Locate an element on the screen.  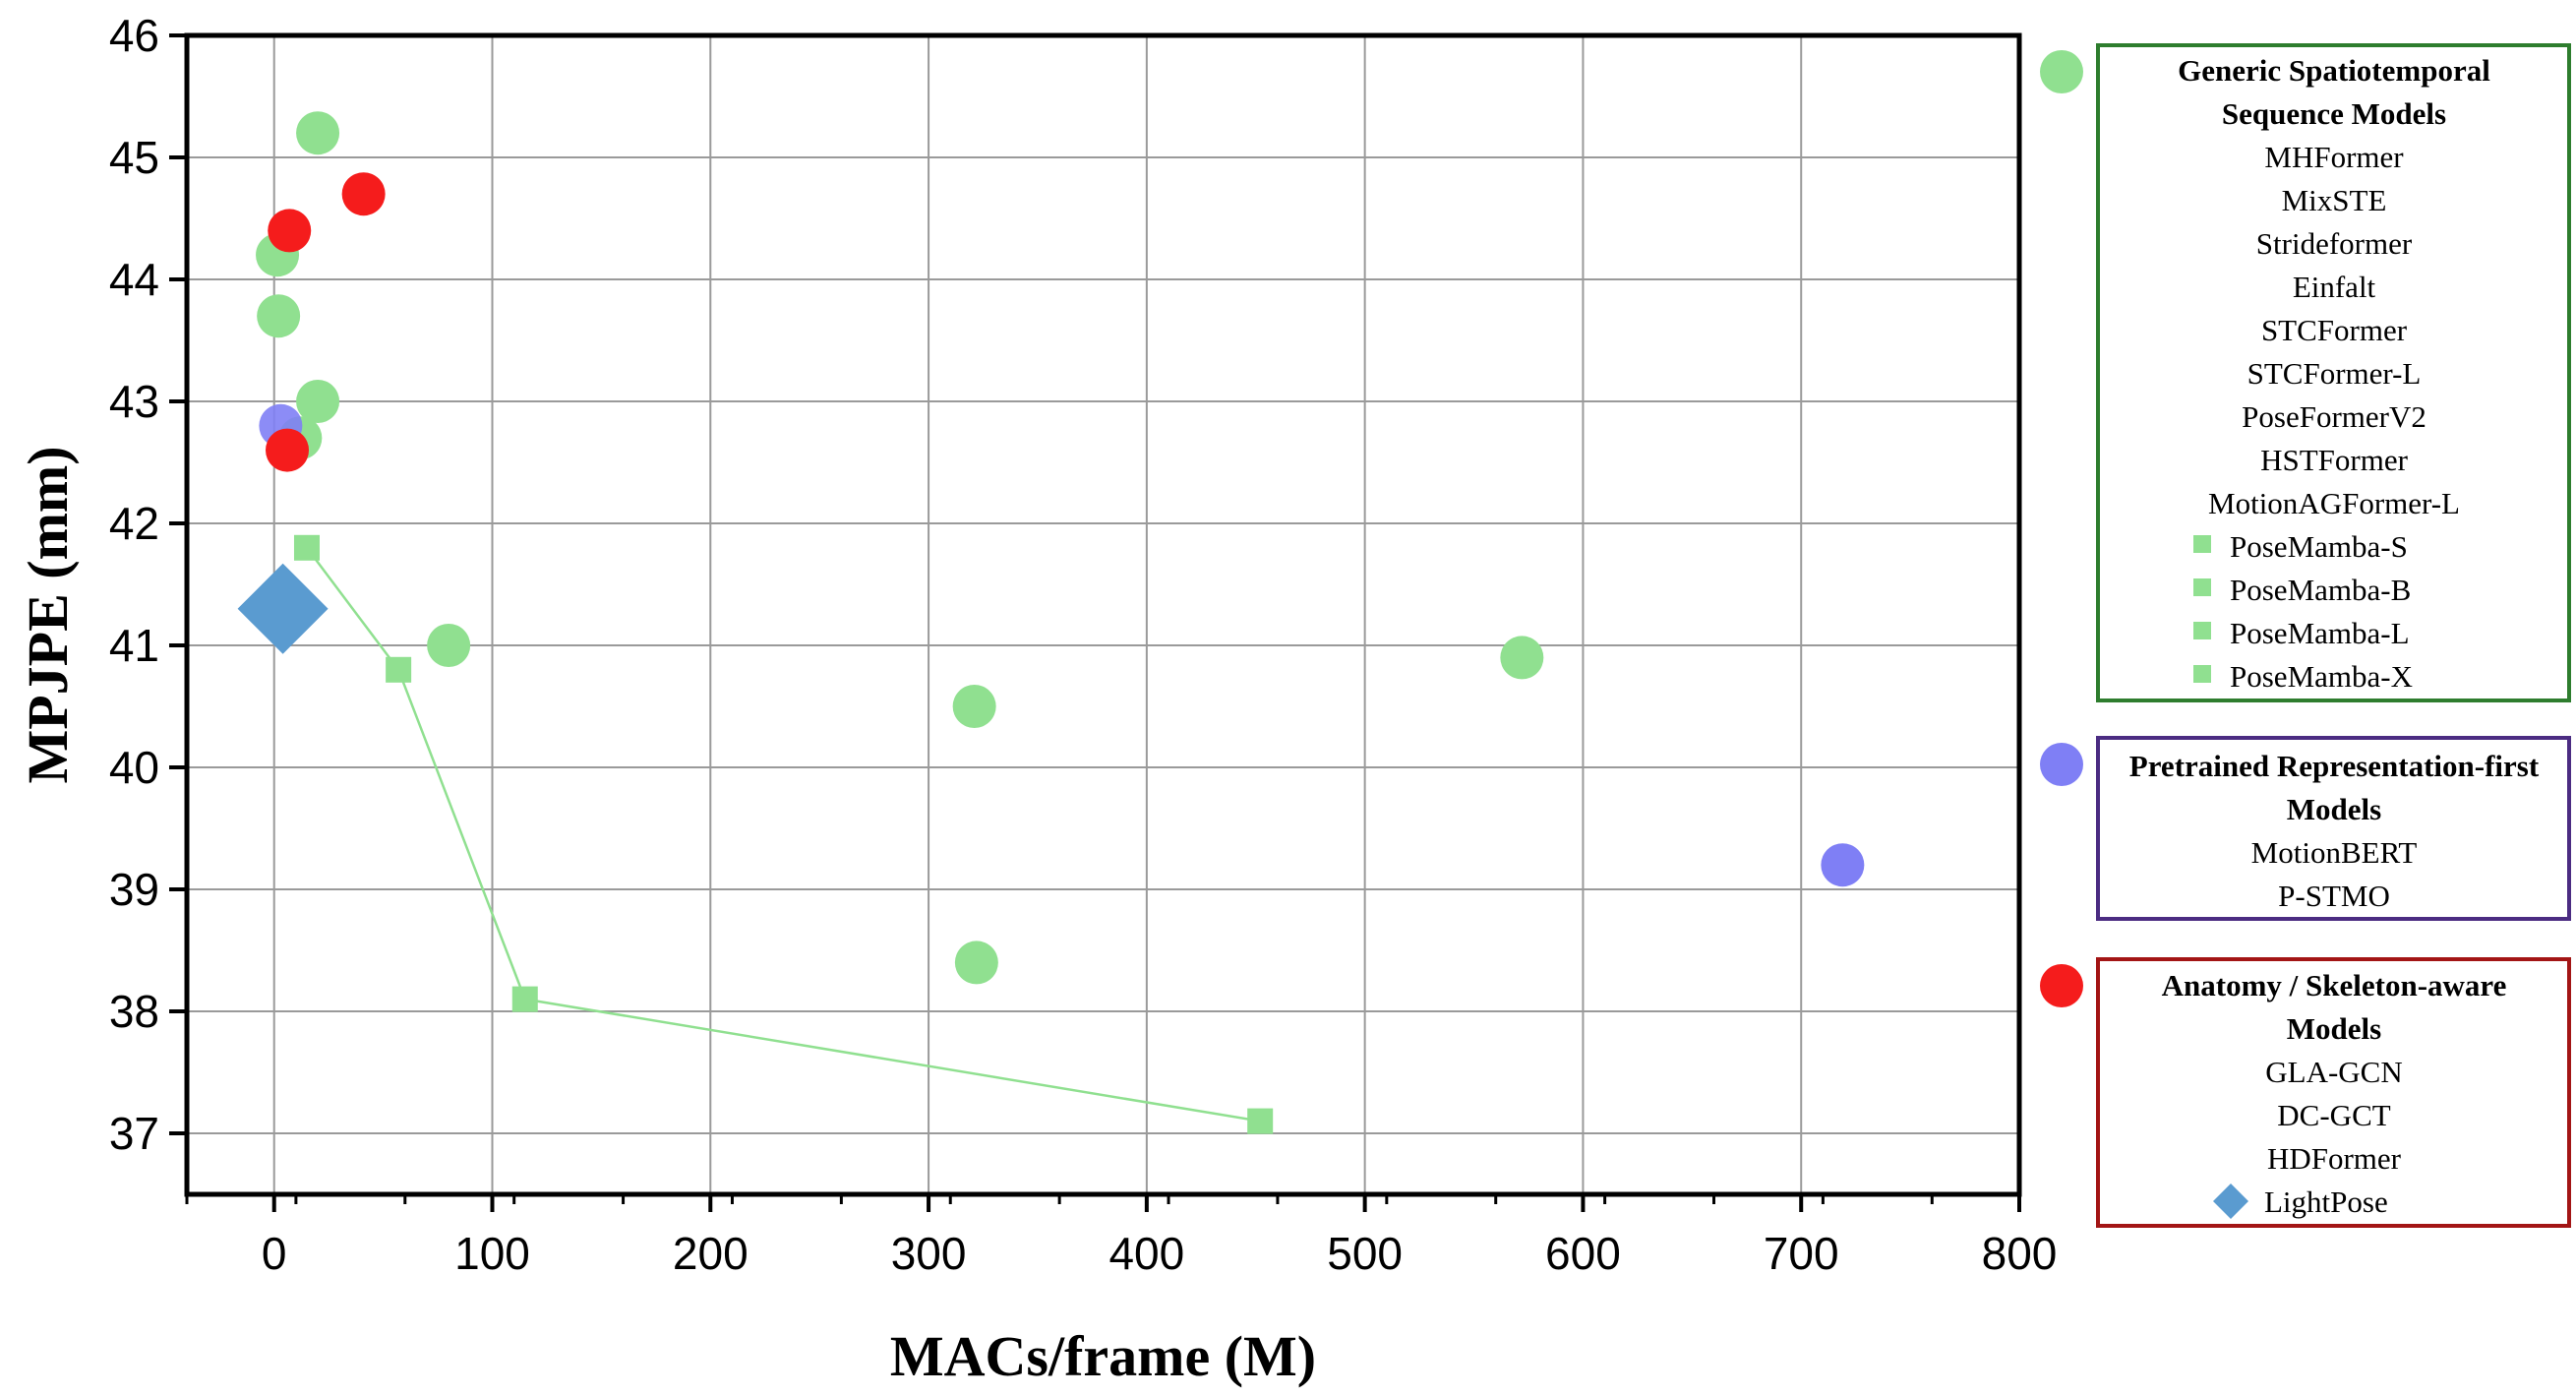
legend-entry: PoseMamba-X is located at coordinates (2321, 676).